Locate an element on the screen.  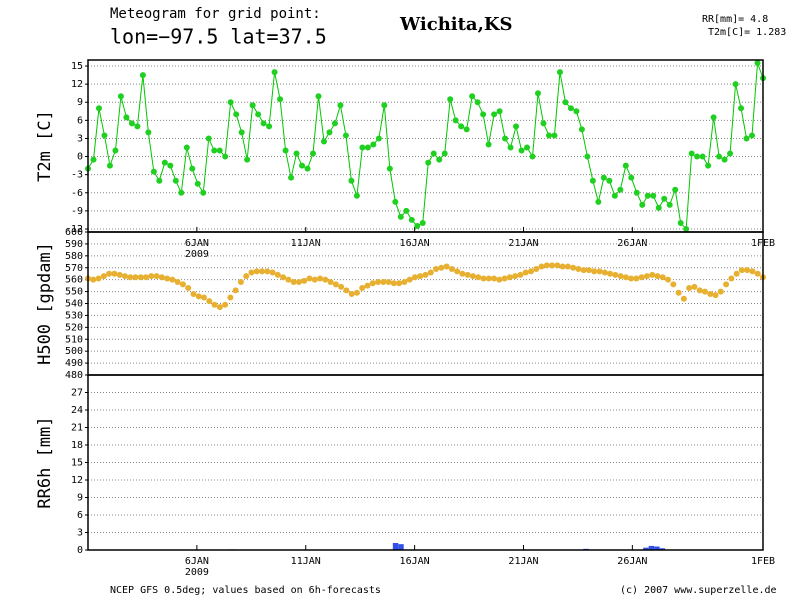
y-axis-label: T2m [C] is located at coordinates (45, 146).